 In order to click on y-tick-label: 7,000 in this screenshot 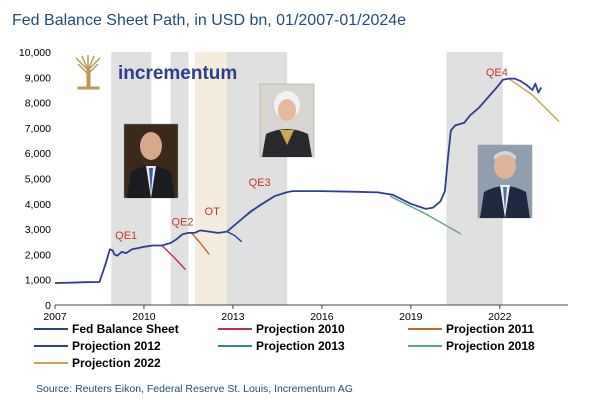, I will do `click(38, 129)`.